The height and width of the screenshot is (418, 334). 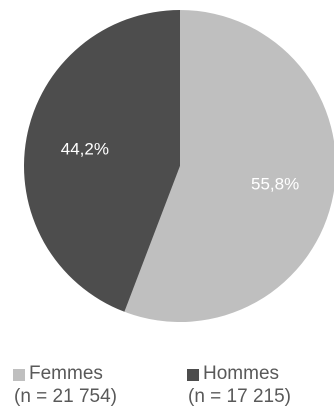 What do you see at coordinates (85, 148) in the screenshot?
I see `slice-label-hommes: 44,2%` at bounding box center [85, 148].